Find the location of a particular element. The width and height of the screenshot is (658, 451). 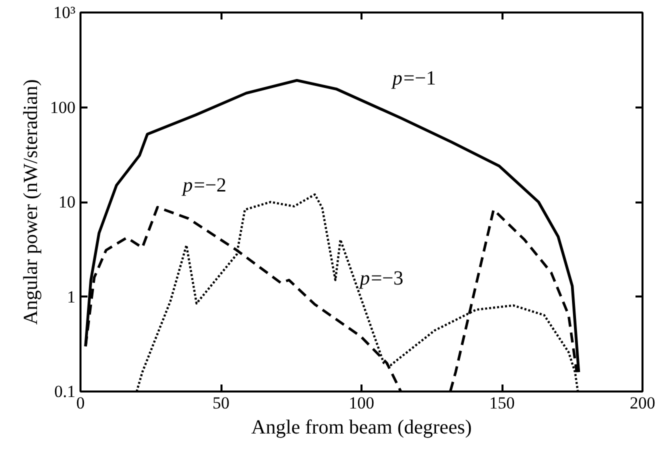

x-tick-label: 50 is located at coordinates (221, 403).